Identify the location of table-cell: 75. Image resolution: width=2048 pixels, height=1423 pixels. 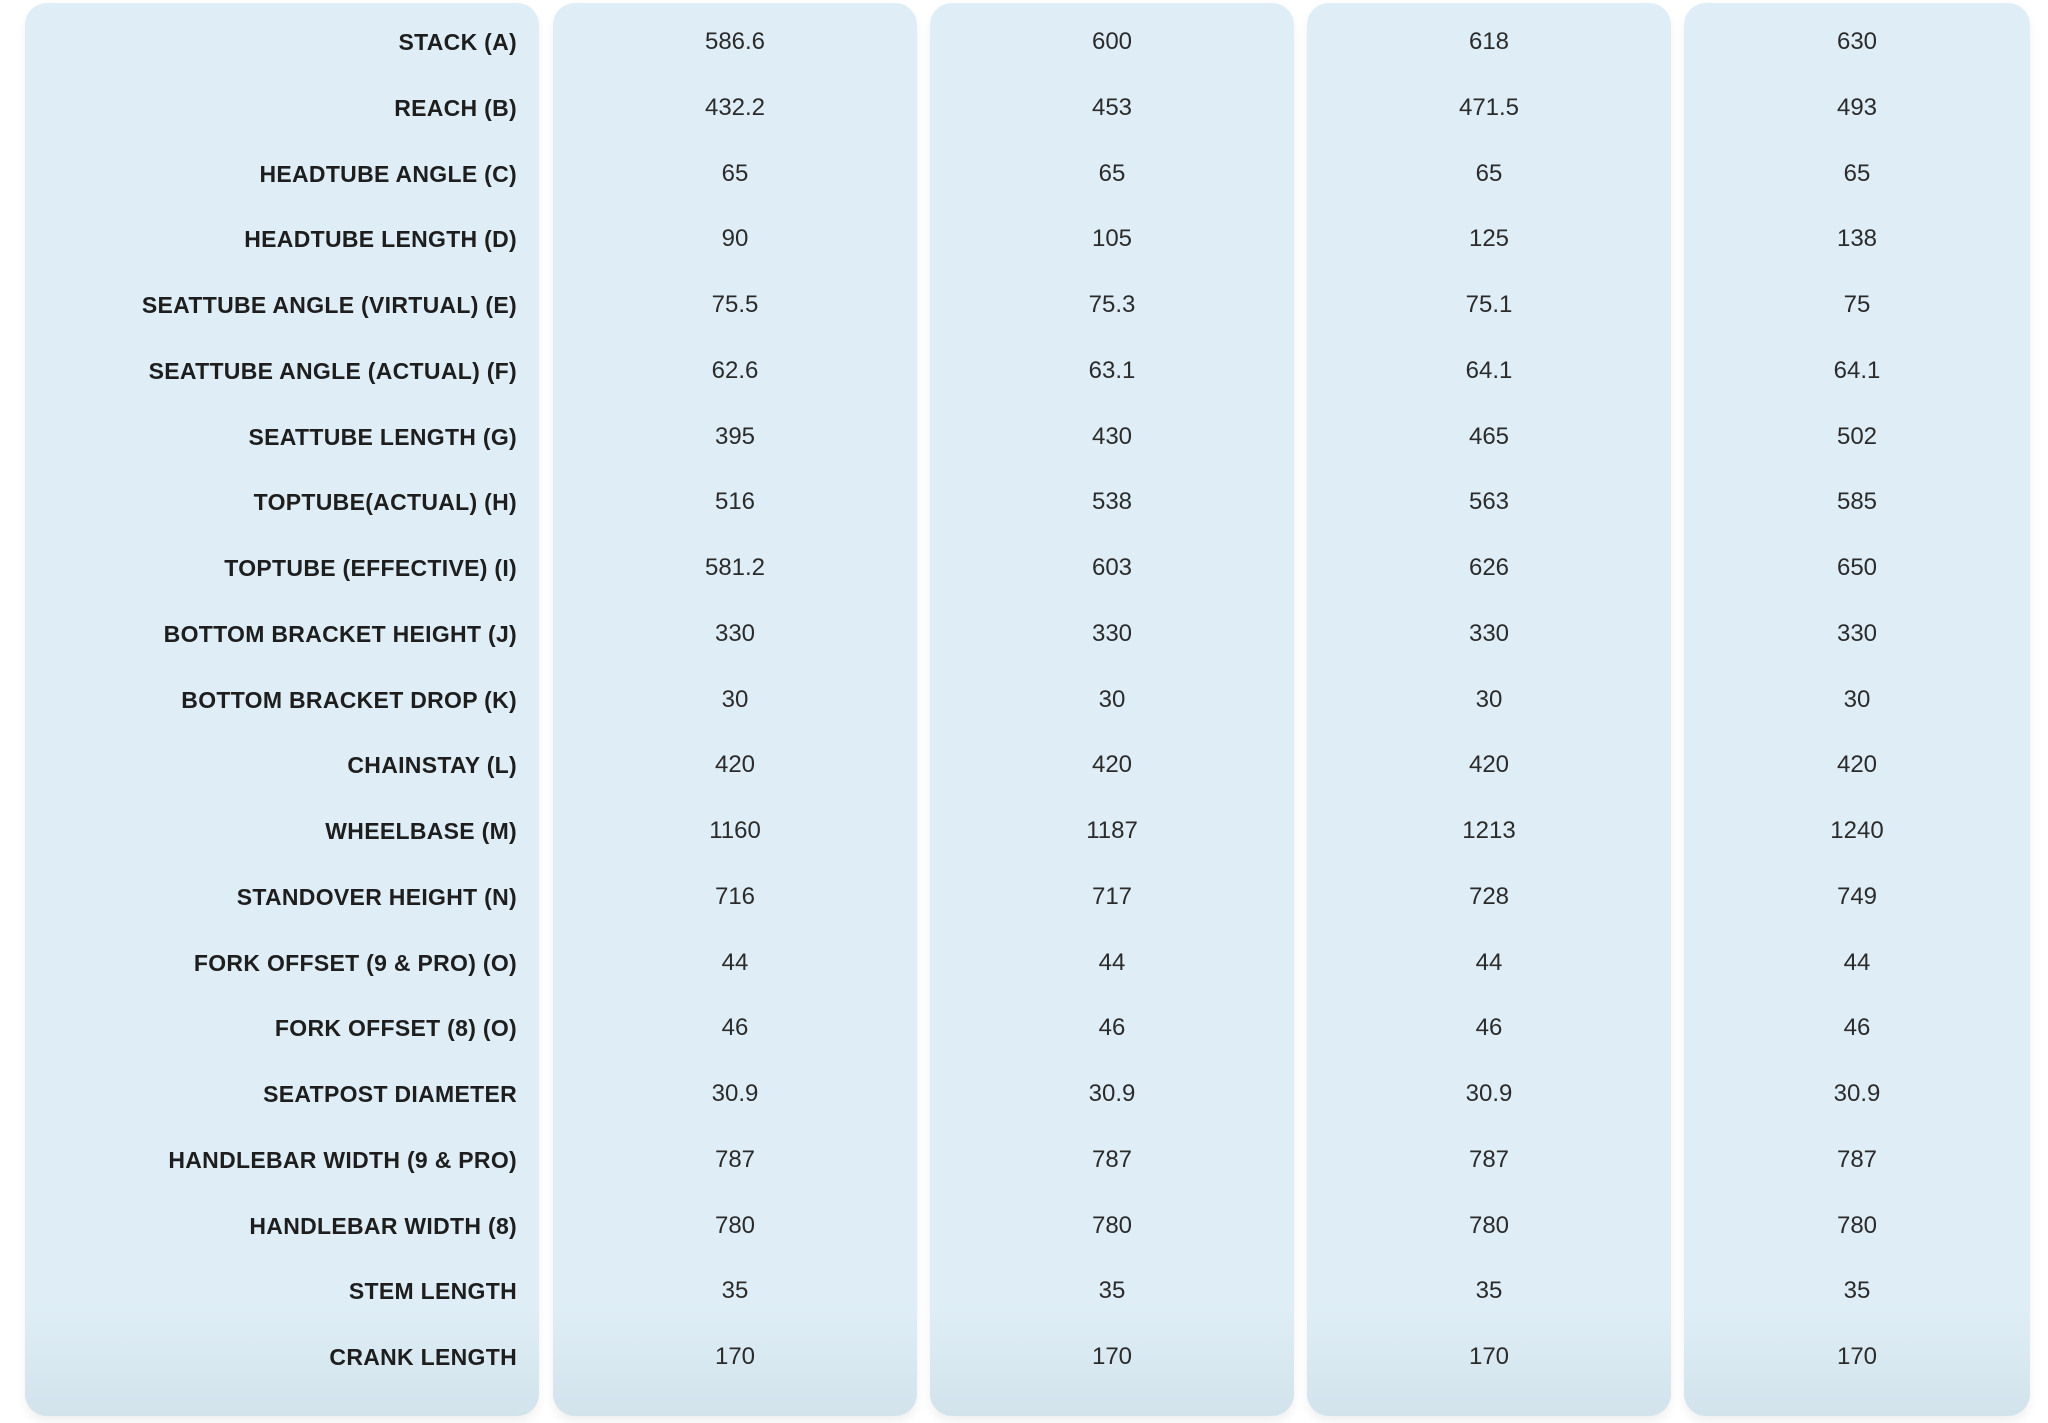
(1857, 304).